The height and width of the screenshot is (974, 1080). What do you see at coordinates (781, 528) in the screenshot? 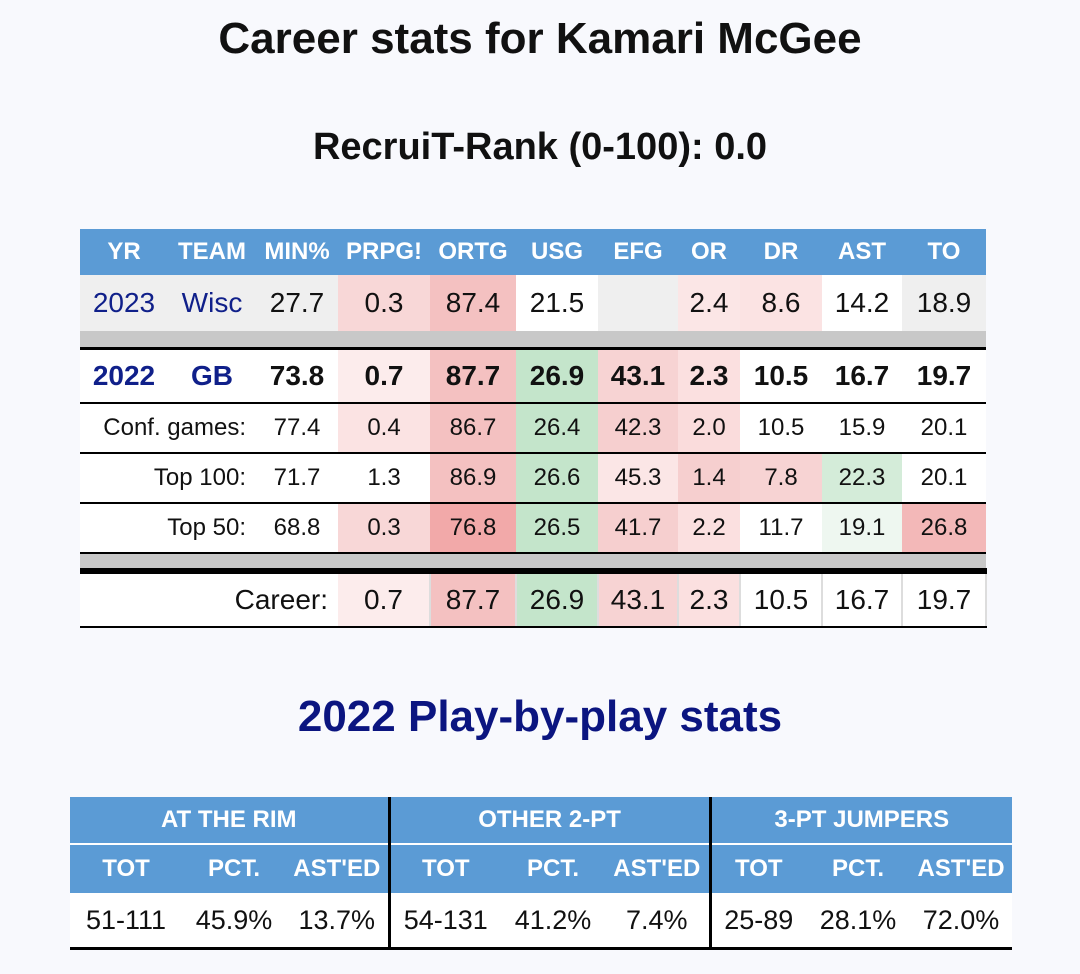
I see `stat-dr: 11.7` at bounding box center [781, 528].